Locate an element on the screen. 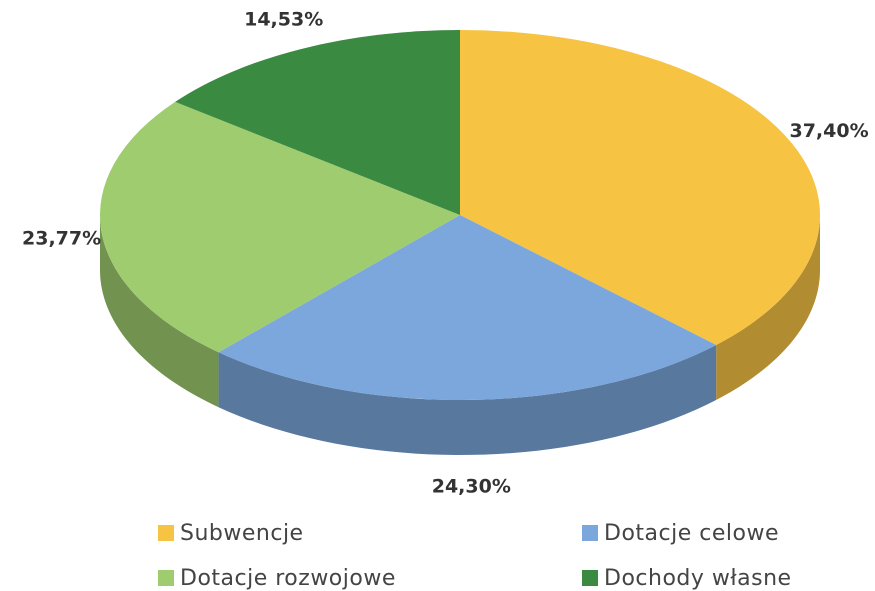 Image resolution: width=875 pixels, height=591 pixels. value-label: 14,53% is located at coordinates (283, 20).